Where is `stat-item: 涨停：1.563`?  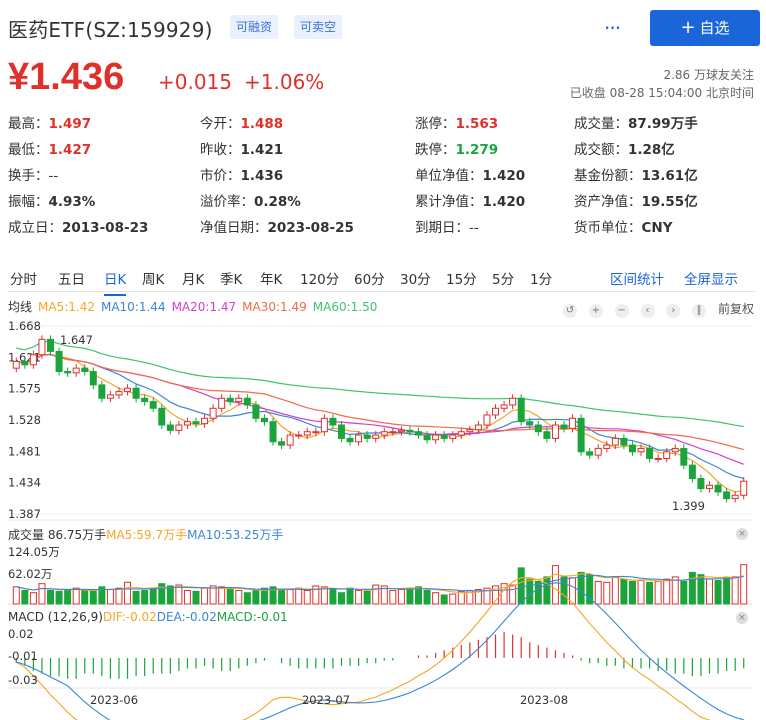
stat-item: 涨停：1.563 is located at coordinates (456, 122).